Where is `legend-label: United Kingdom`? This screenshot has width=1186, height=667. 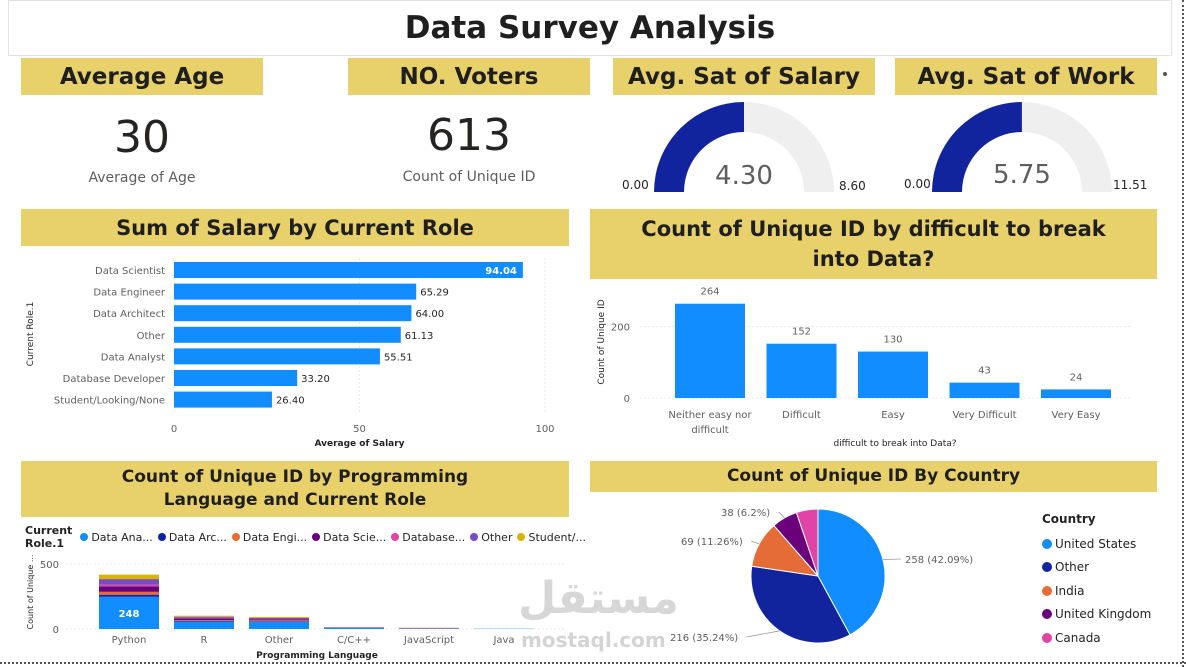 legend-label: United Kingdom is located at coordinates (1103, 614).